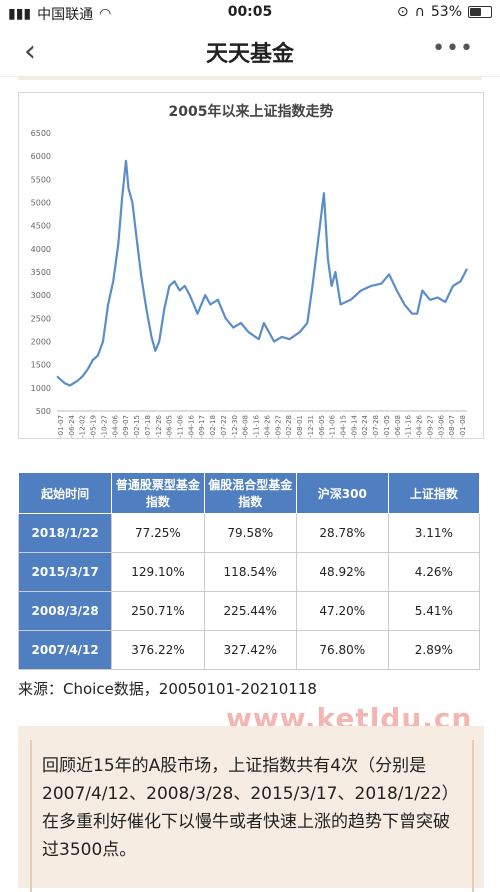 The height and width of the screenshot is (892, 500). Describe the element at coordinates (376, 426) in the screenshot. I see `x-tick-label: 2017-07-28` at that location.